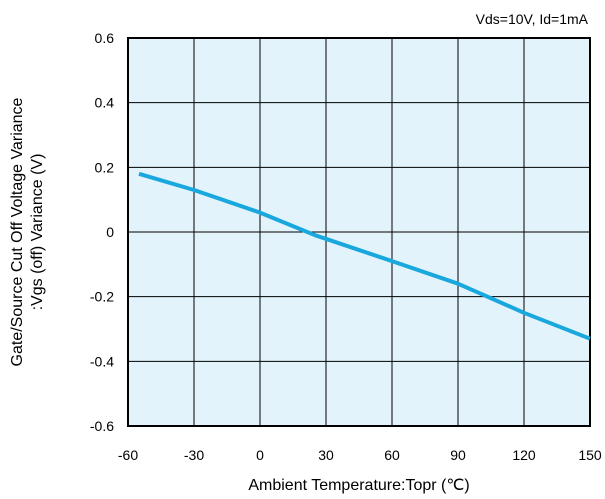 This screenshot has height=499, width=605. What do you see at coordinates (102, 426) in the screenshot?
I see `y-tick-label: -0.6` at bounding box center [102, 426].